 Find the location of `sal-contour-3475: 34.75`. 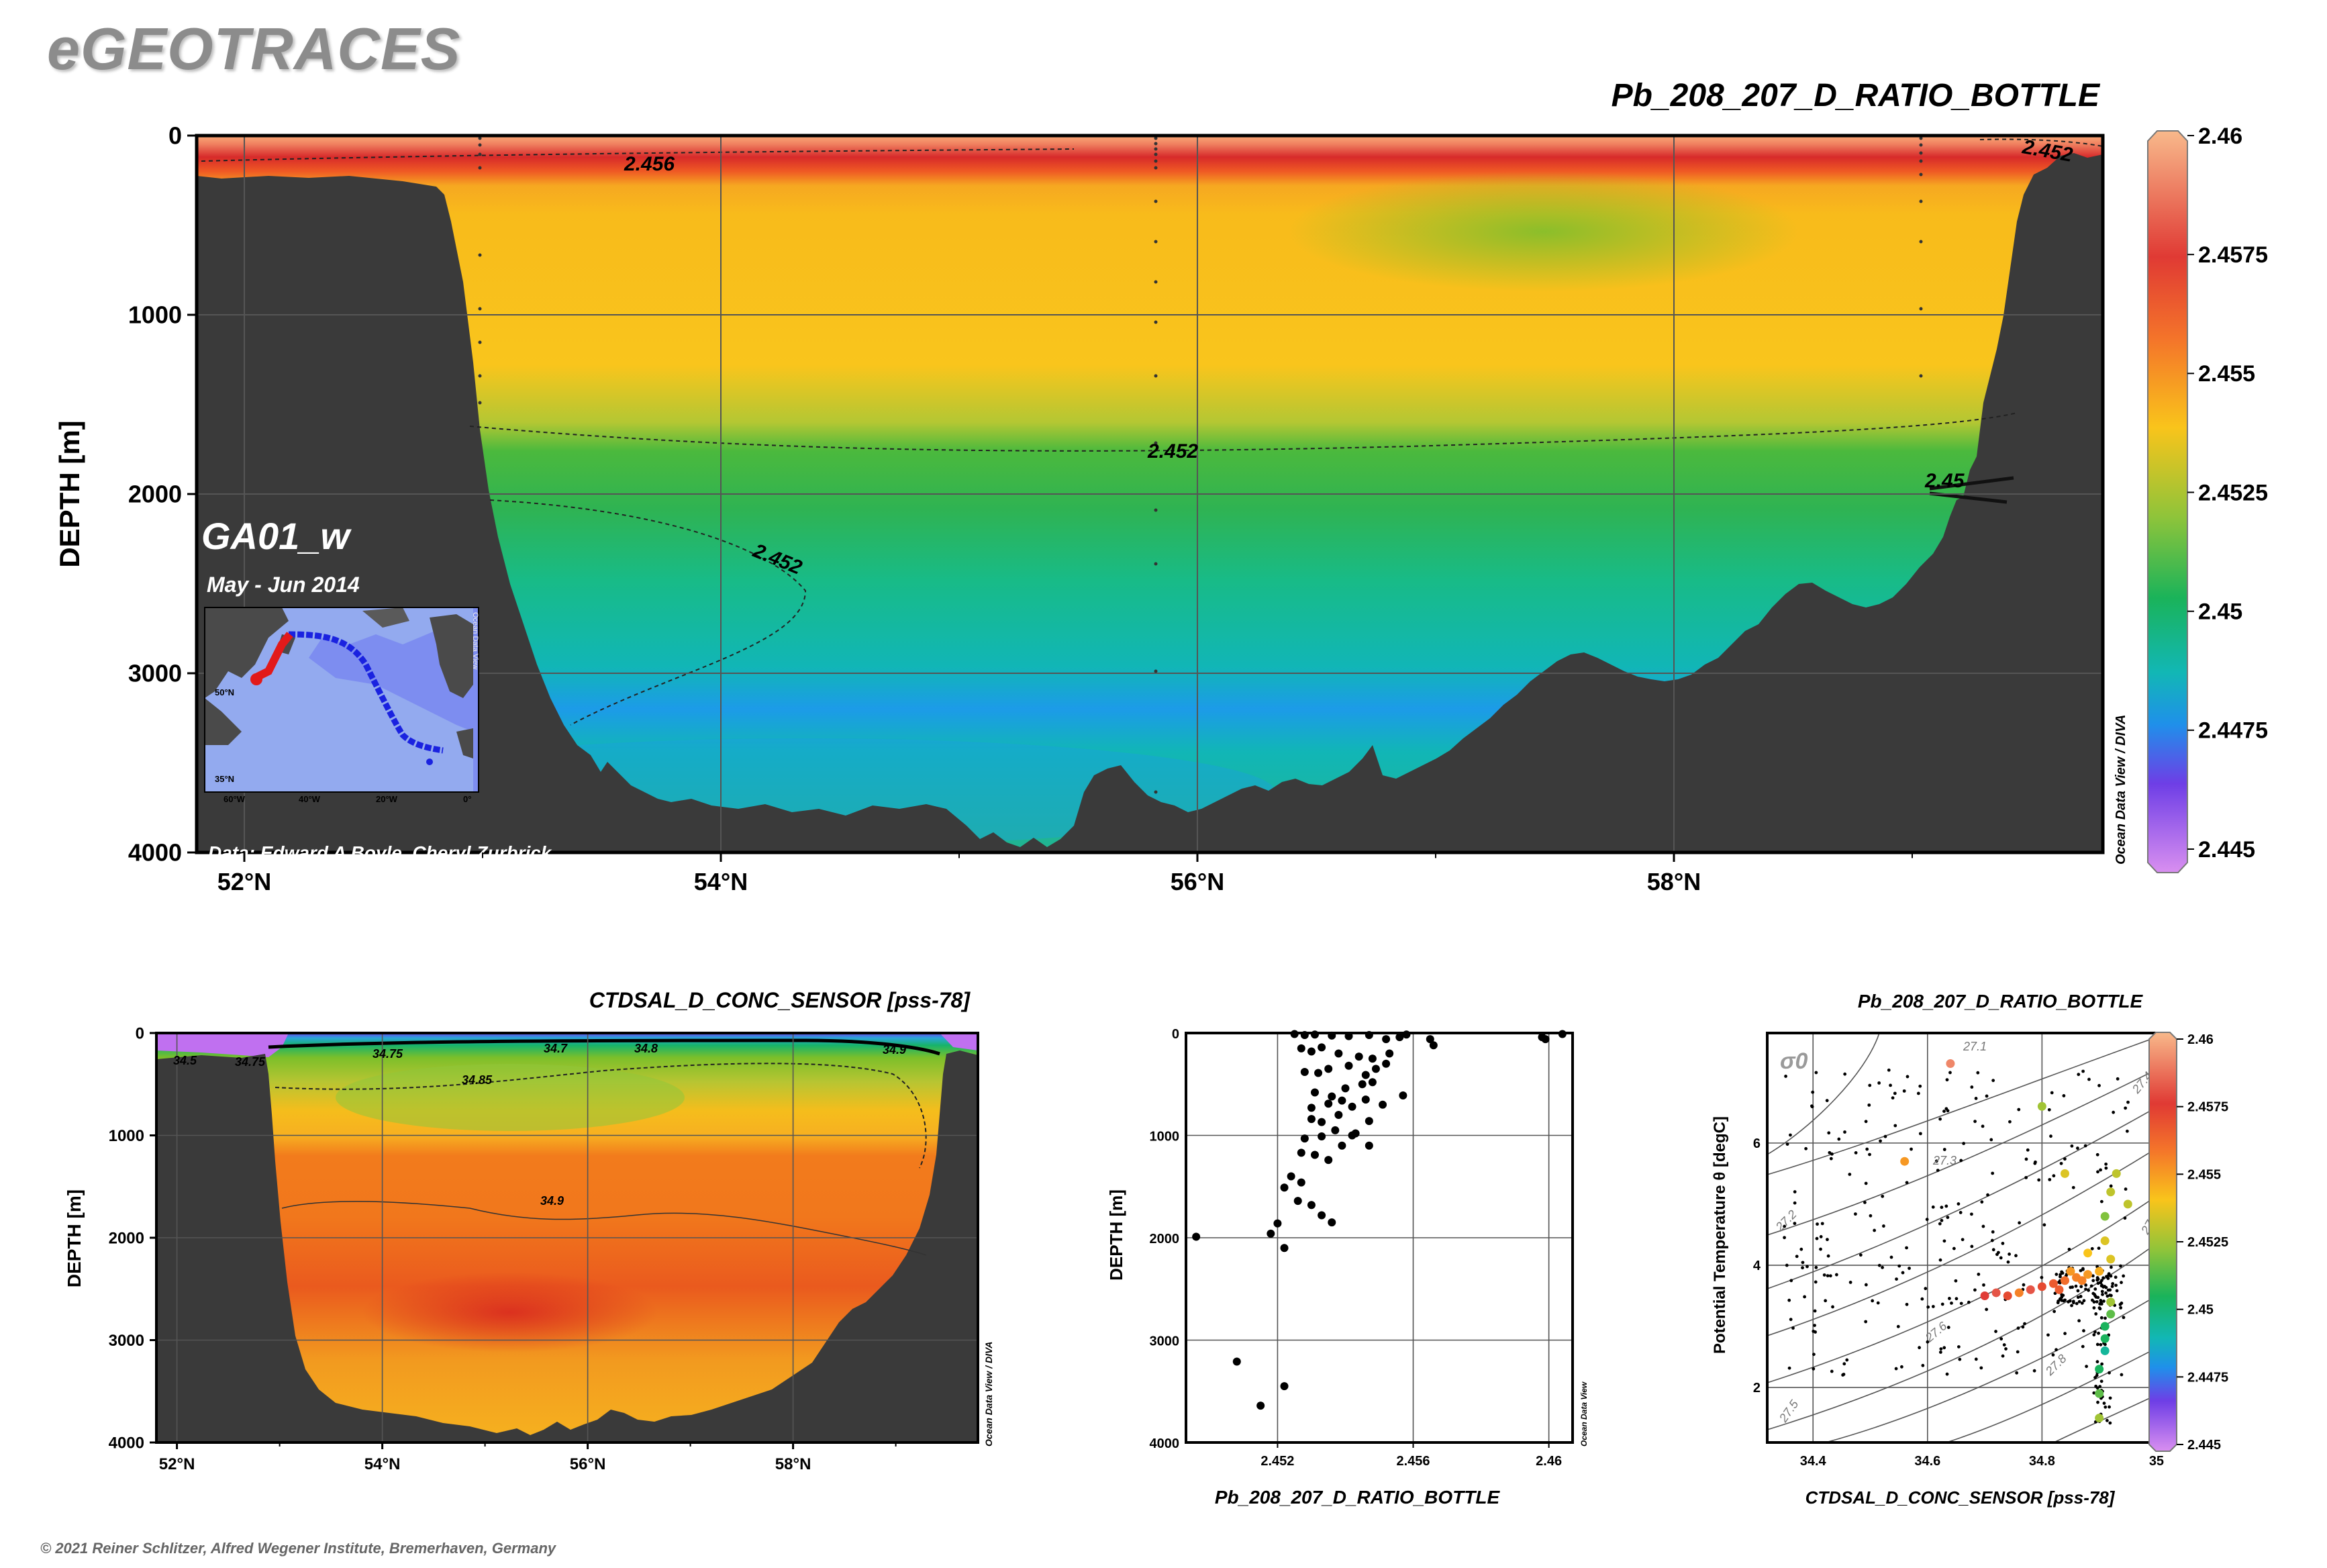

sal-contour-3475: 34.75 is located at coordinates (388, 1054).